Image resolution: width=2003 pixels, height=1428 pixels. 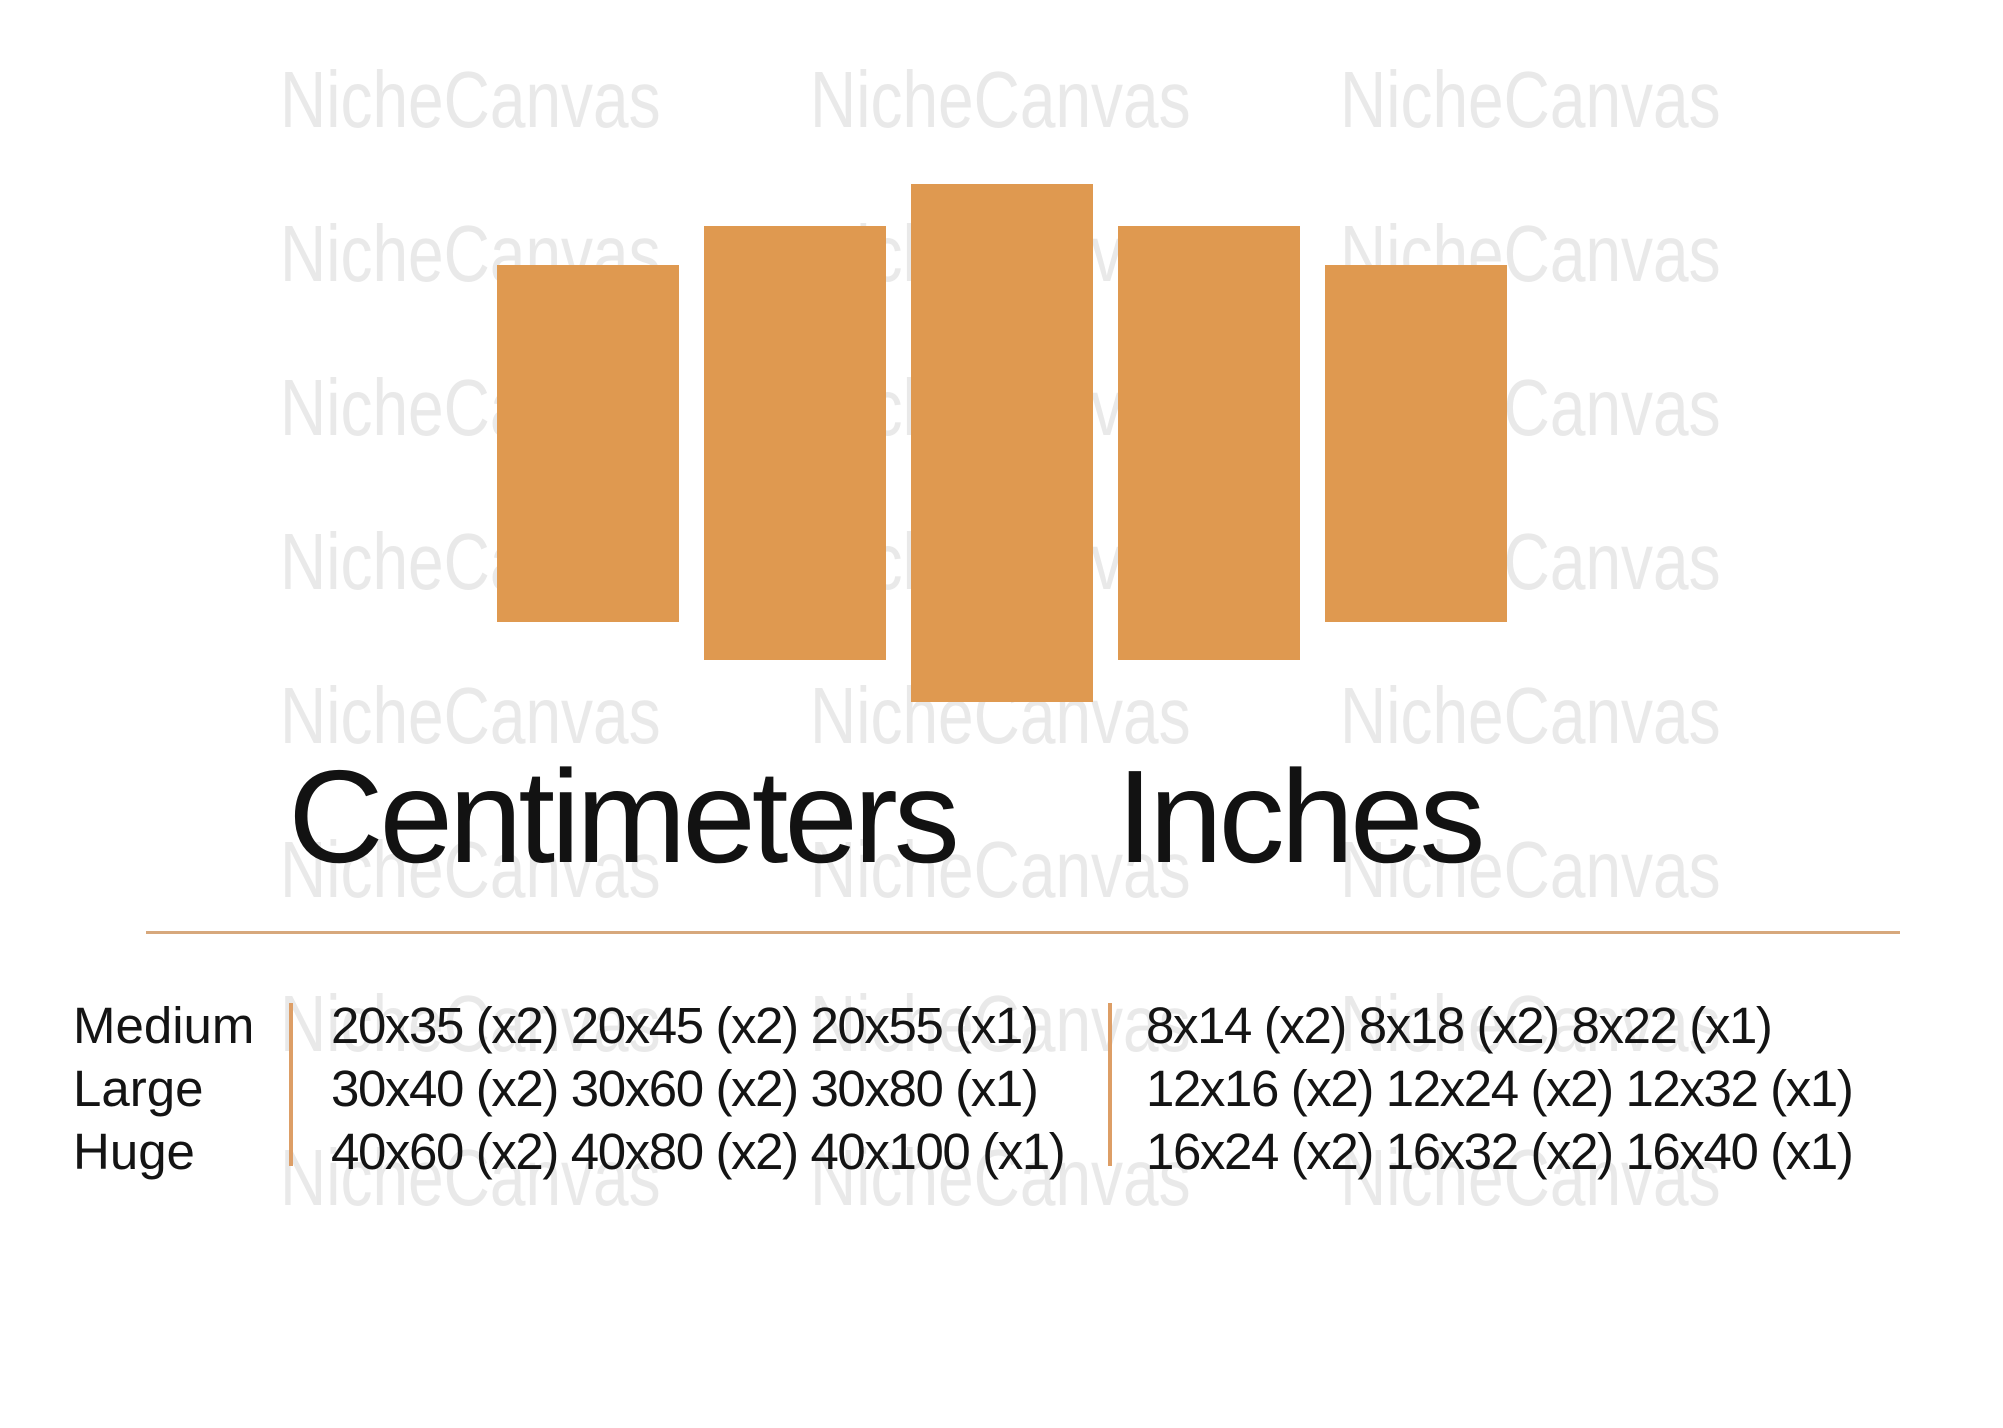 I want to click on inches-header: Inches, so click(x=1301, y=816).